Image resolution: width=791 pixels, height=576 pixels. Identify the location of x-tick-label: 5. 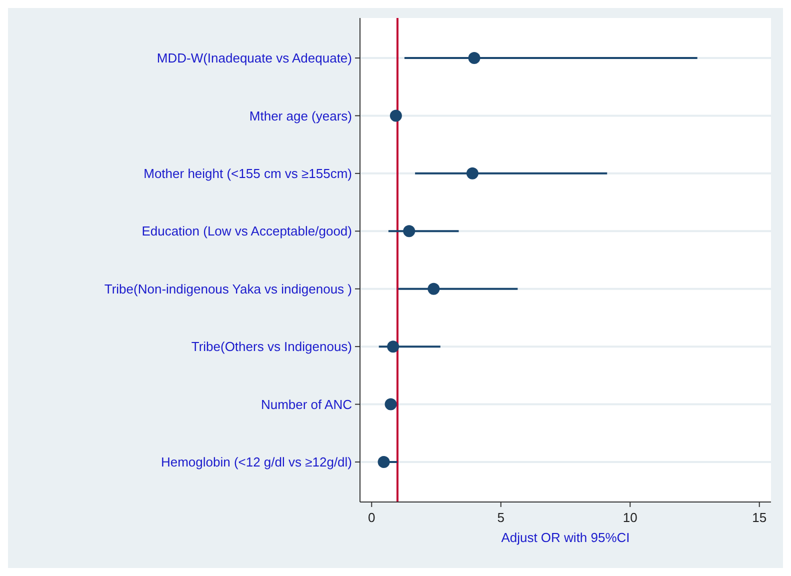
(500, 517).